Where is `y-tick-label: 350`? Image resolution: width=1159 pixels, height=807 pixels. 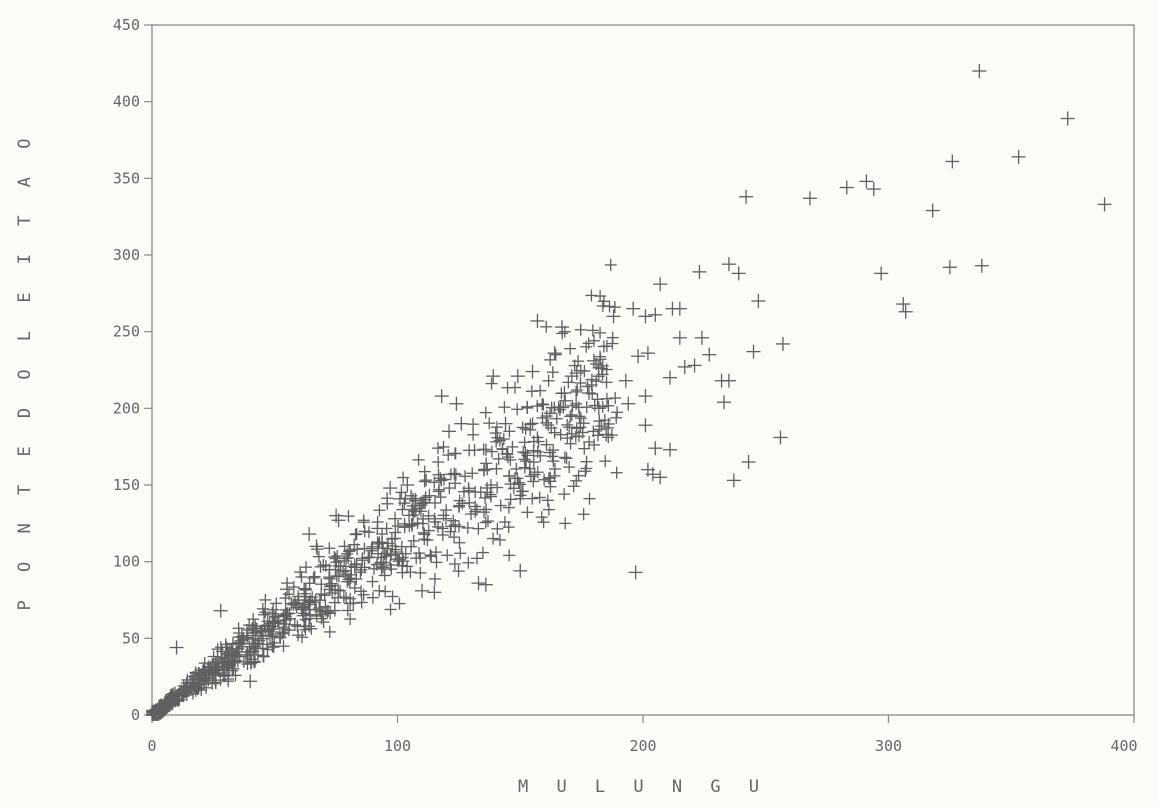 y-tick-label: 350 is located at coordinates (126, 178).